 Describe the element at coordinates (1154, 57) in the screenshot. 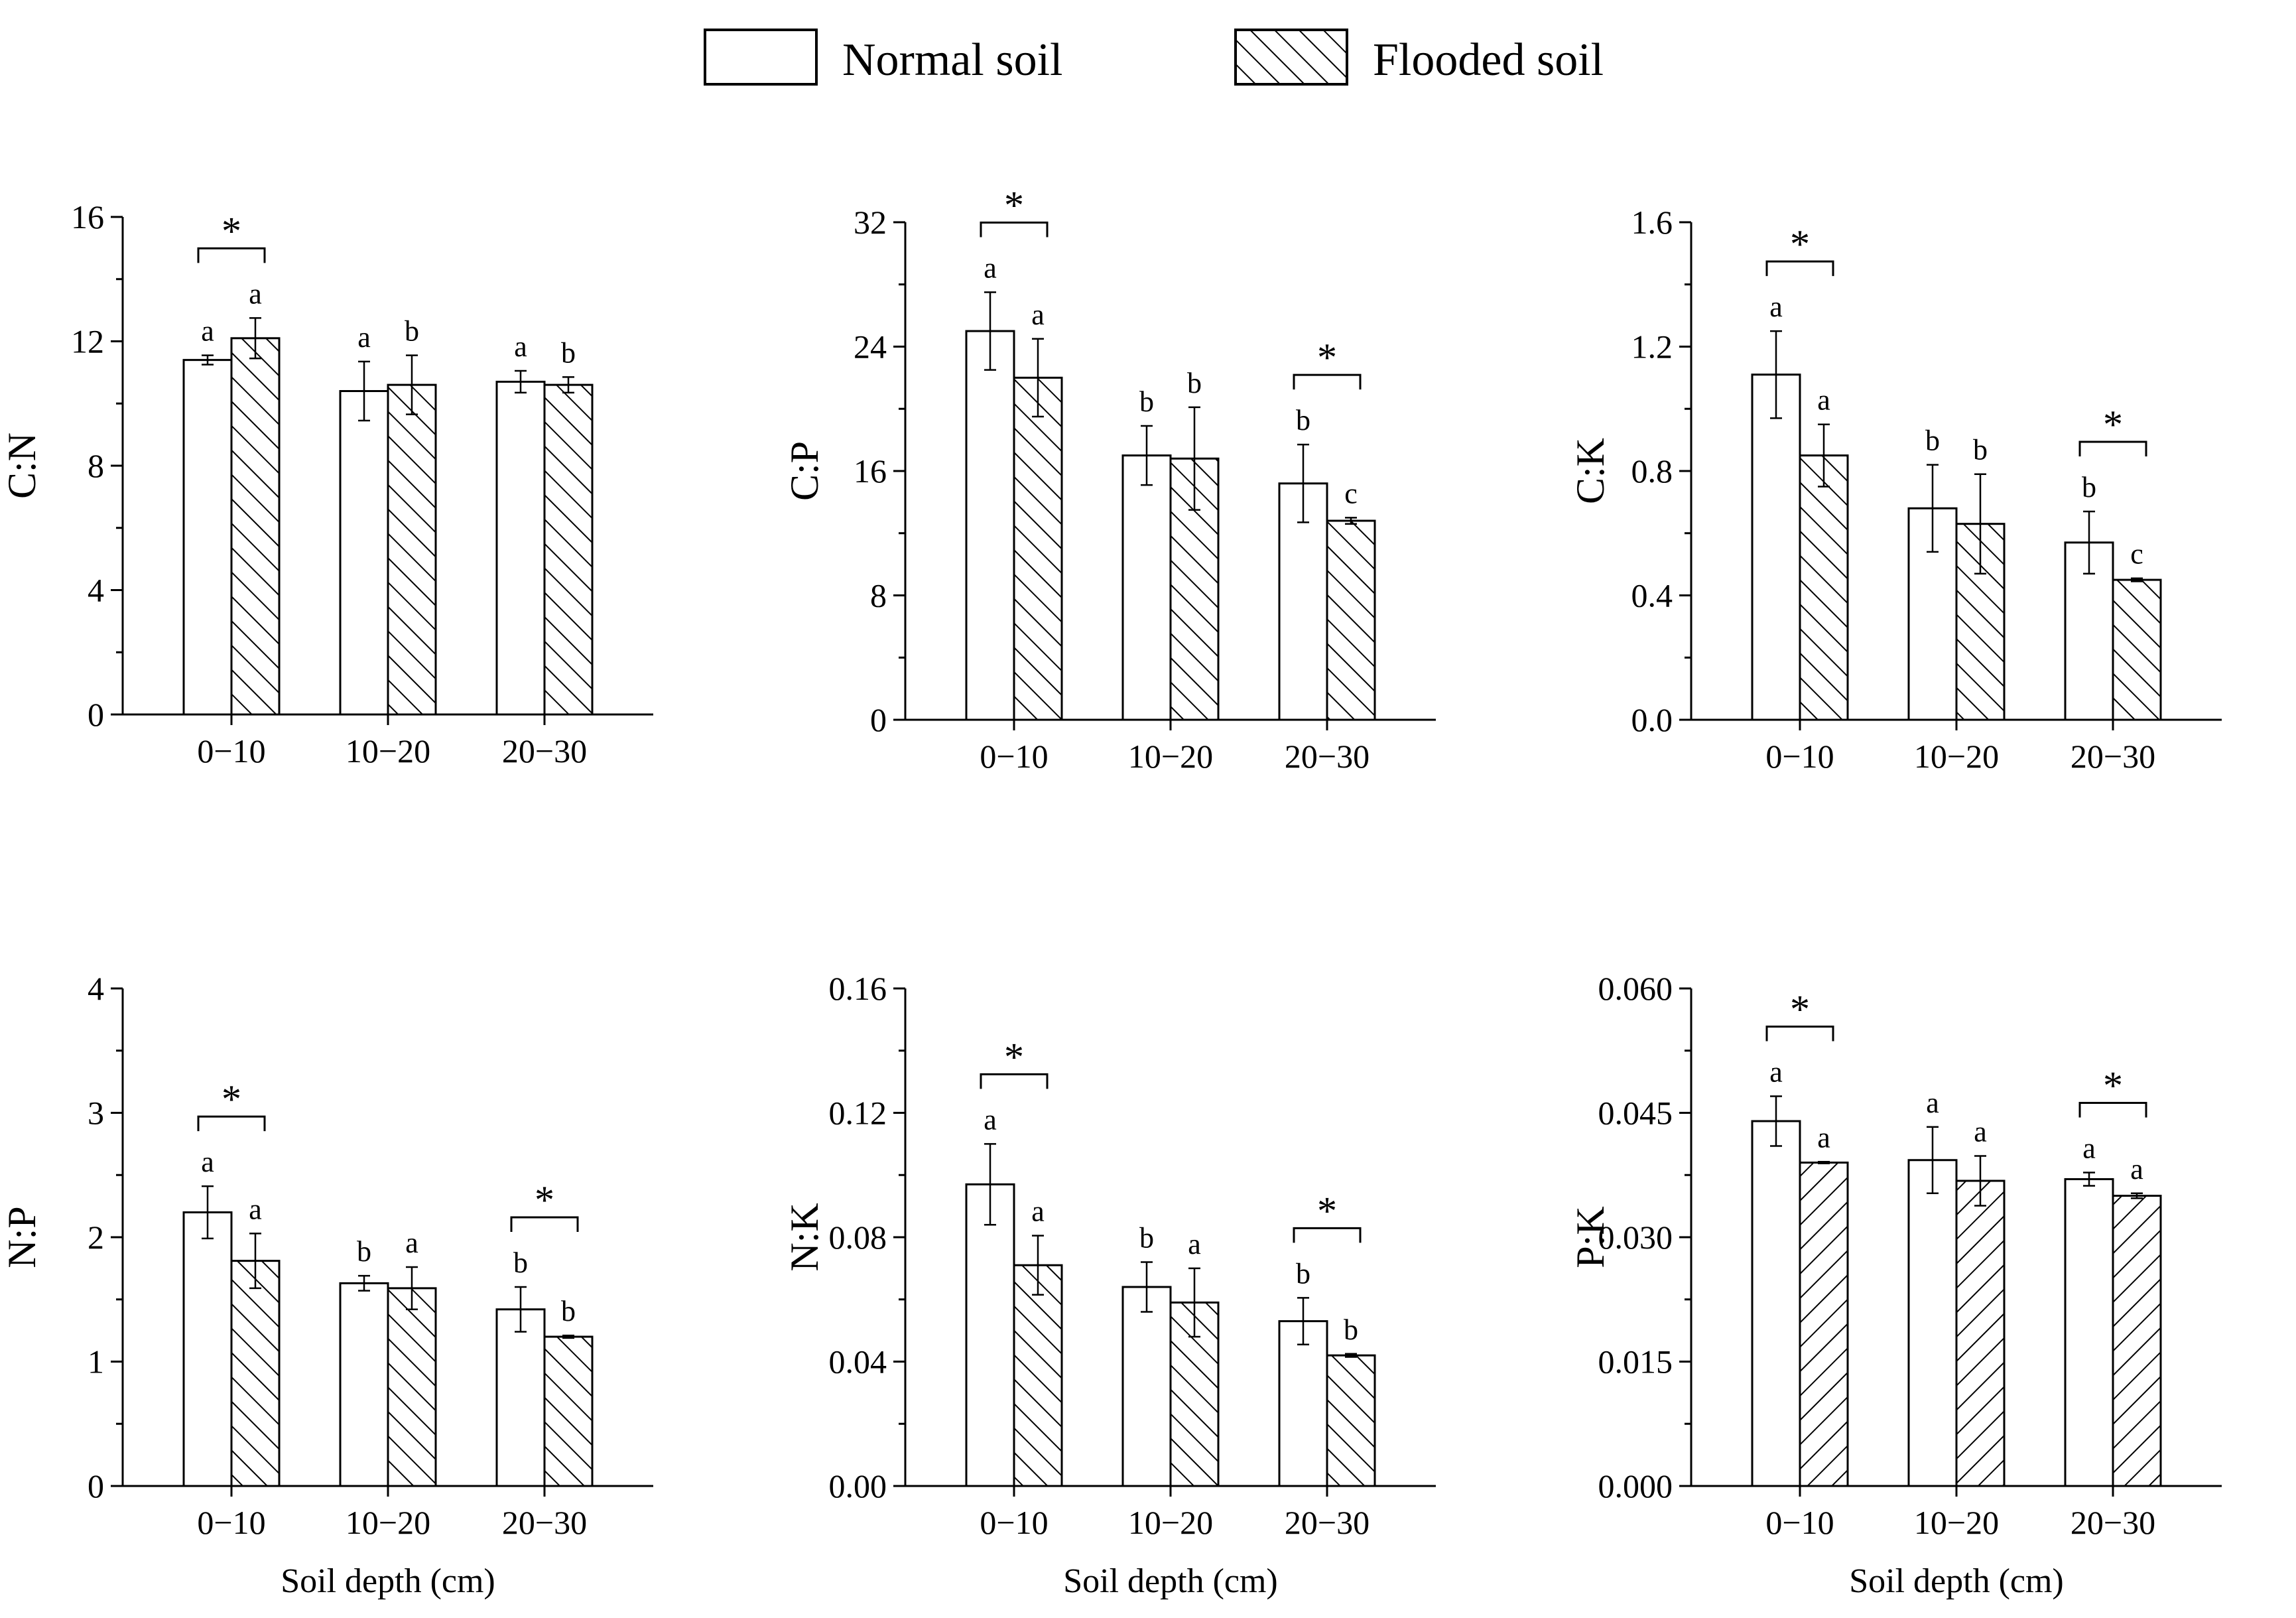

I see `legend: Normal soil Flooded soil` at that location.